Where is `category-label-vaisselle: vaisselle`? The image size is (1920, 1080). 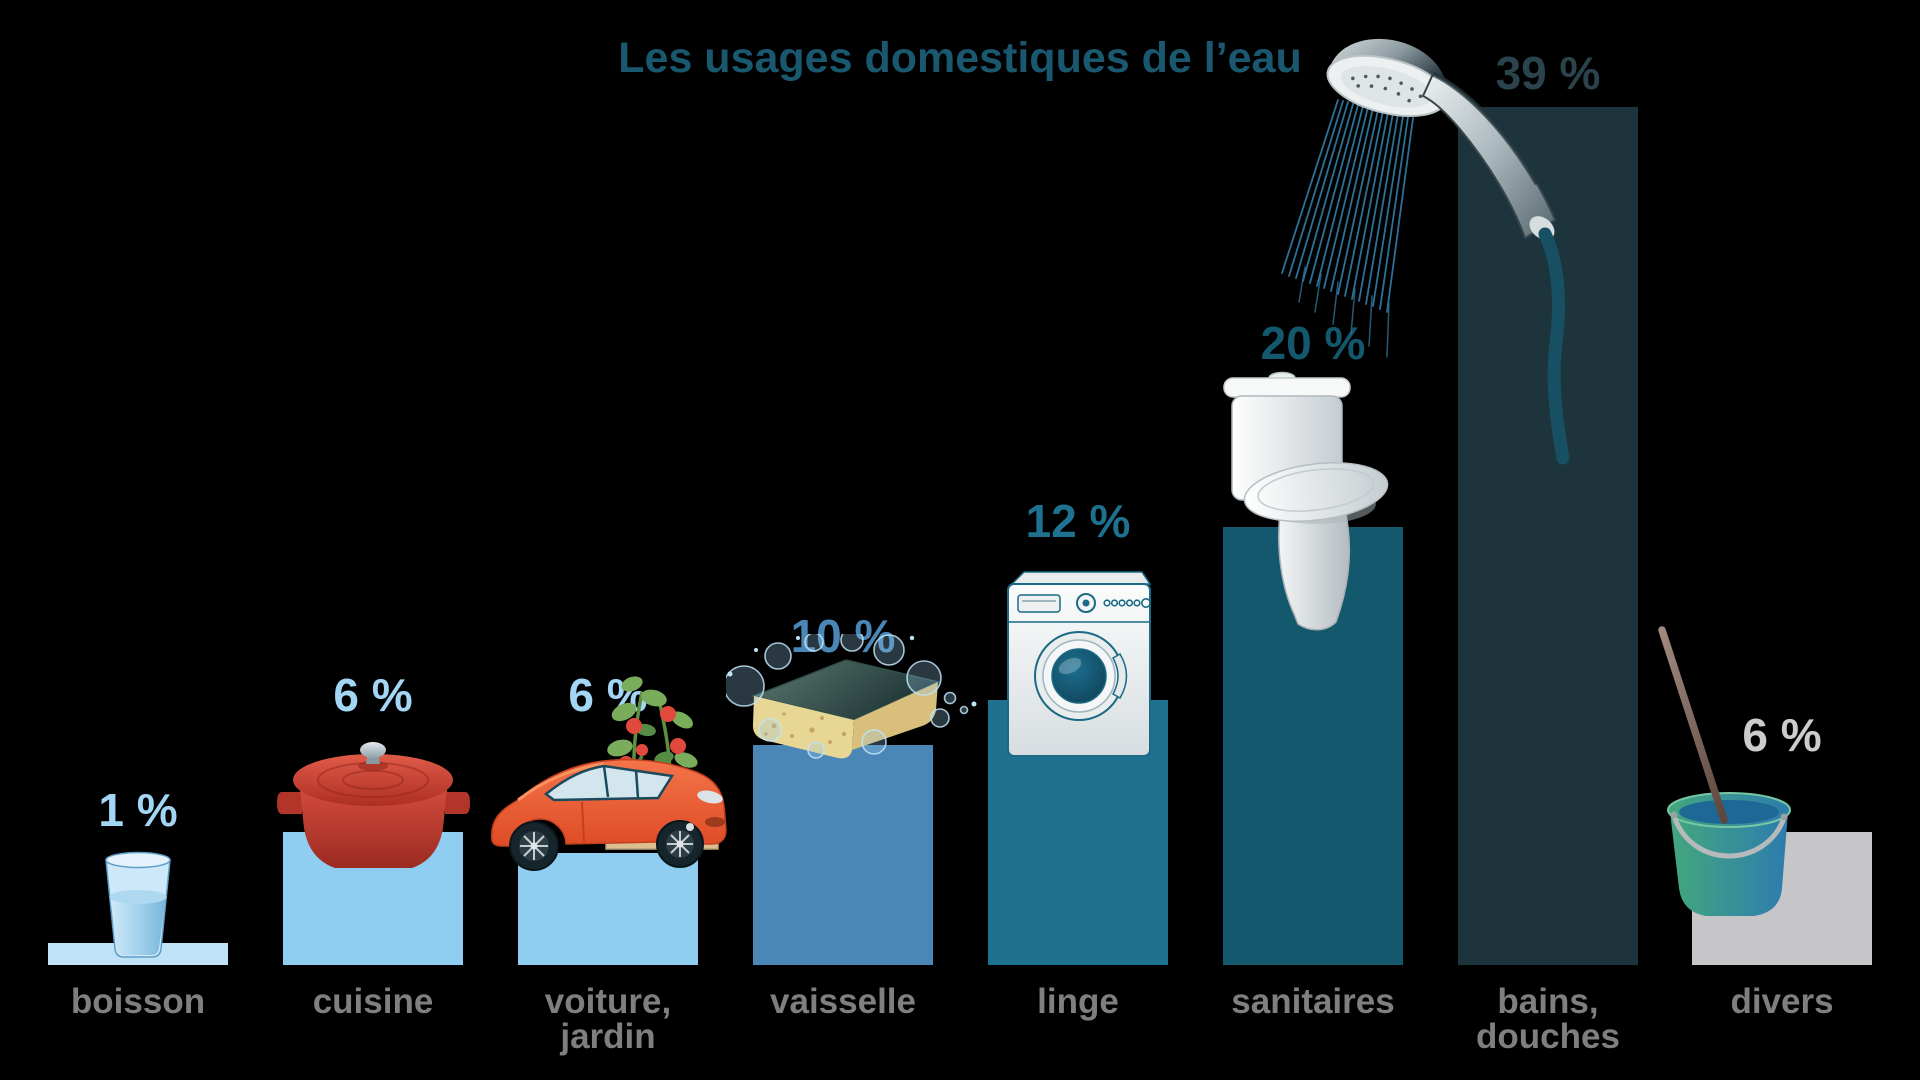 category-label-vaisselle: vaisselle is located at coordinates (843, 1001).